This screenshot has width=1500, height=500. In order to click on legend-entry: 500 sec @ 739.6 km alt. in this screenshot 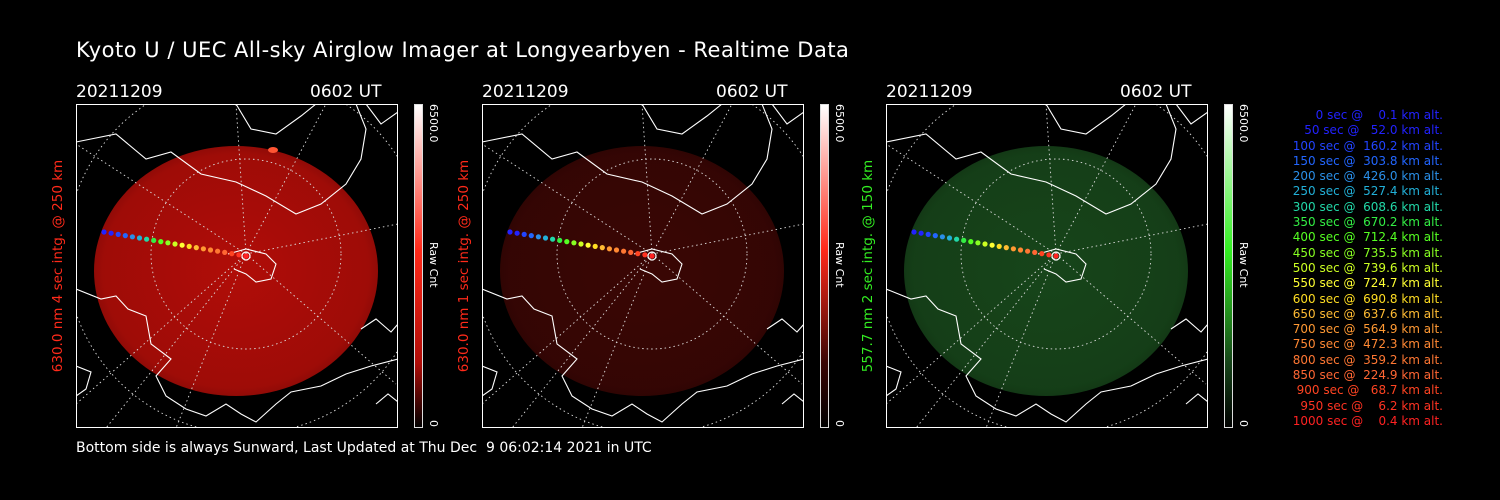, I will do `click(1365, 267)`.